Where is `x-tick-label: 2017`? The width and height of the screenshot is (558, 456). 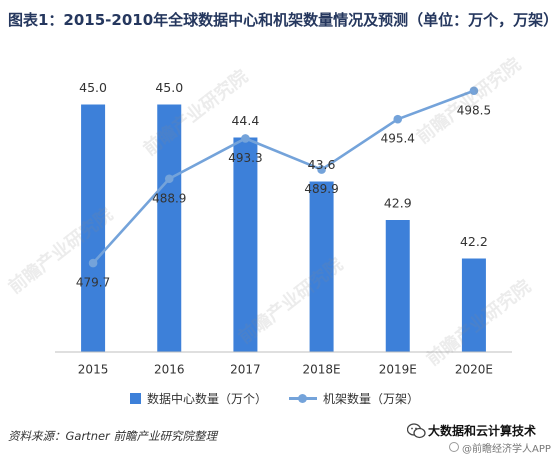 x-tick-label: 2017 is located at coordinates (245, 370).